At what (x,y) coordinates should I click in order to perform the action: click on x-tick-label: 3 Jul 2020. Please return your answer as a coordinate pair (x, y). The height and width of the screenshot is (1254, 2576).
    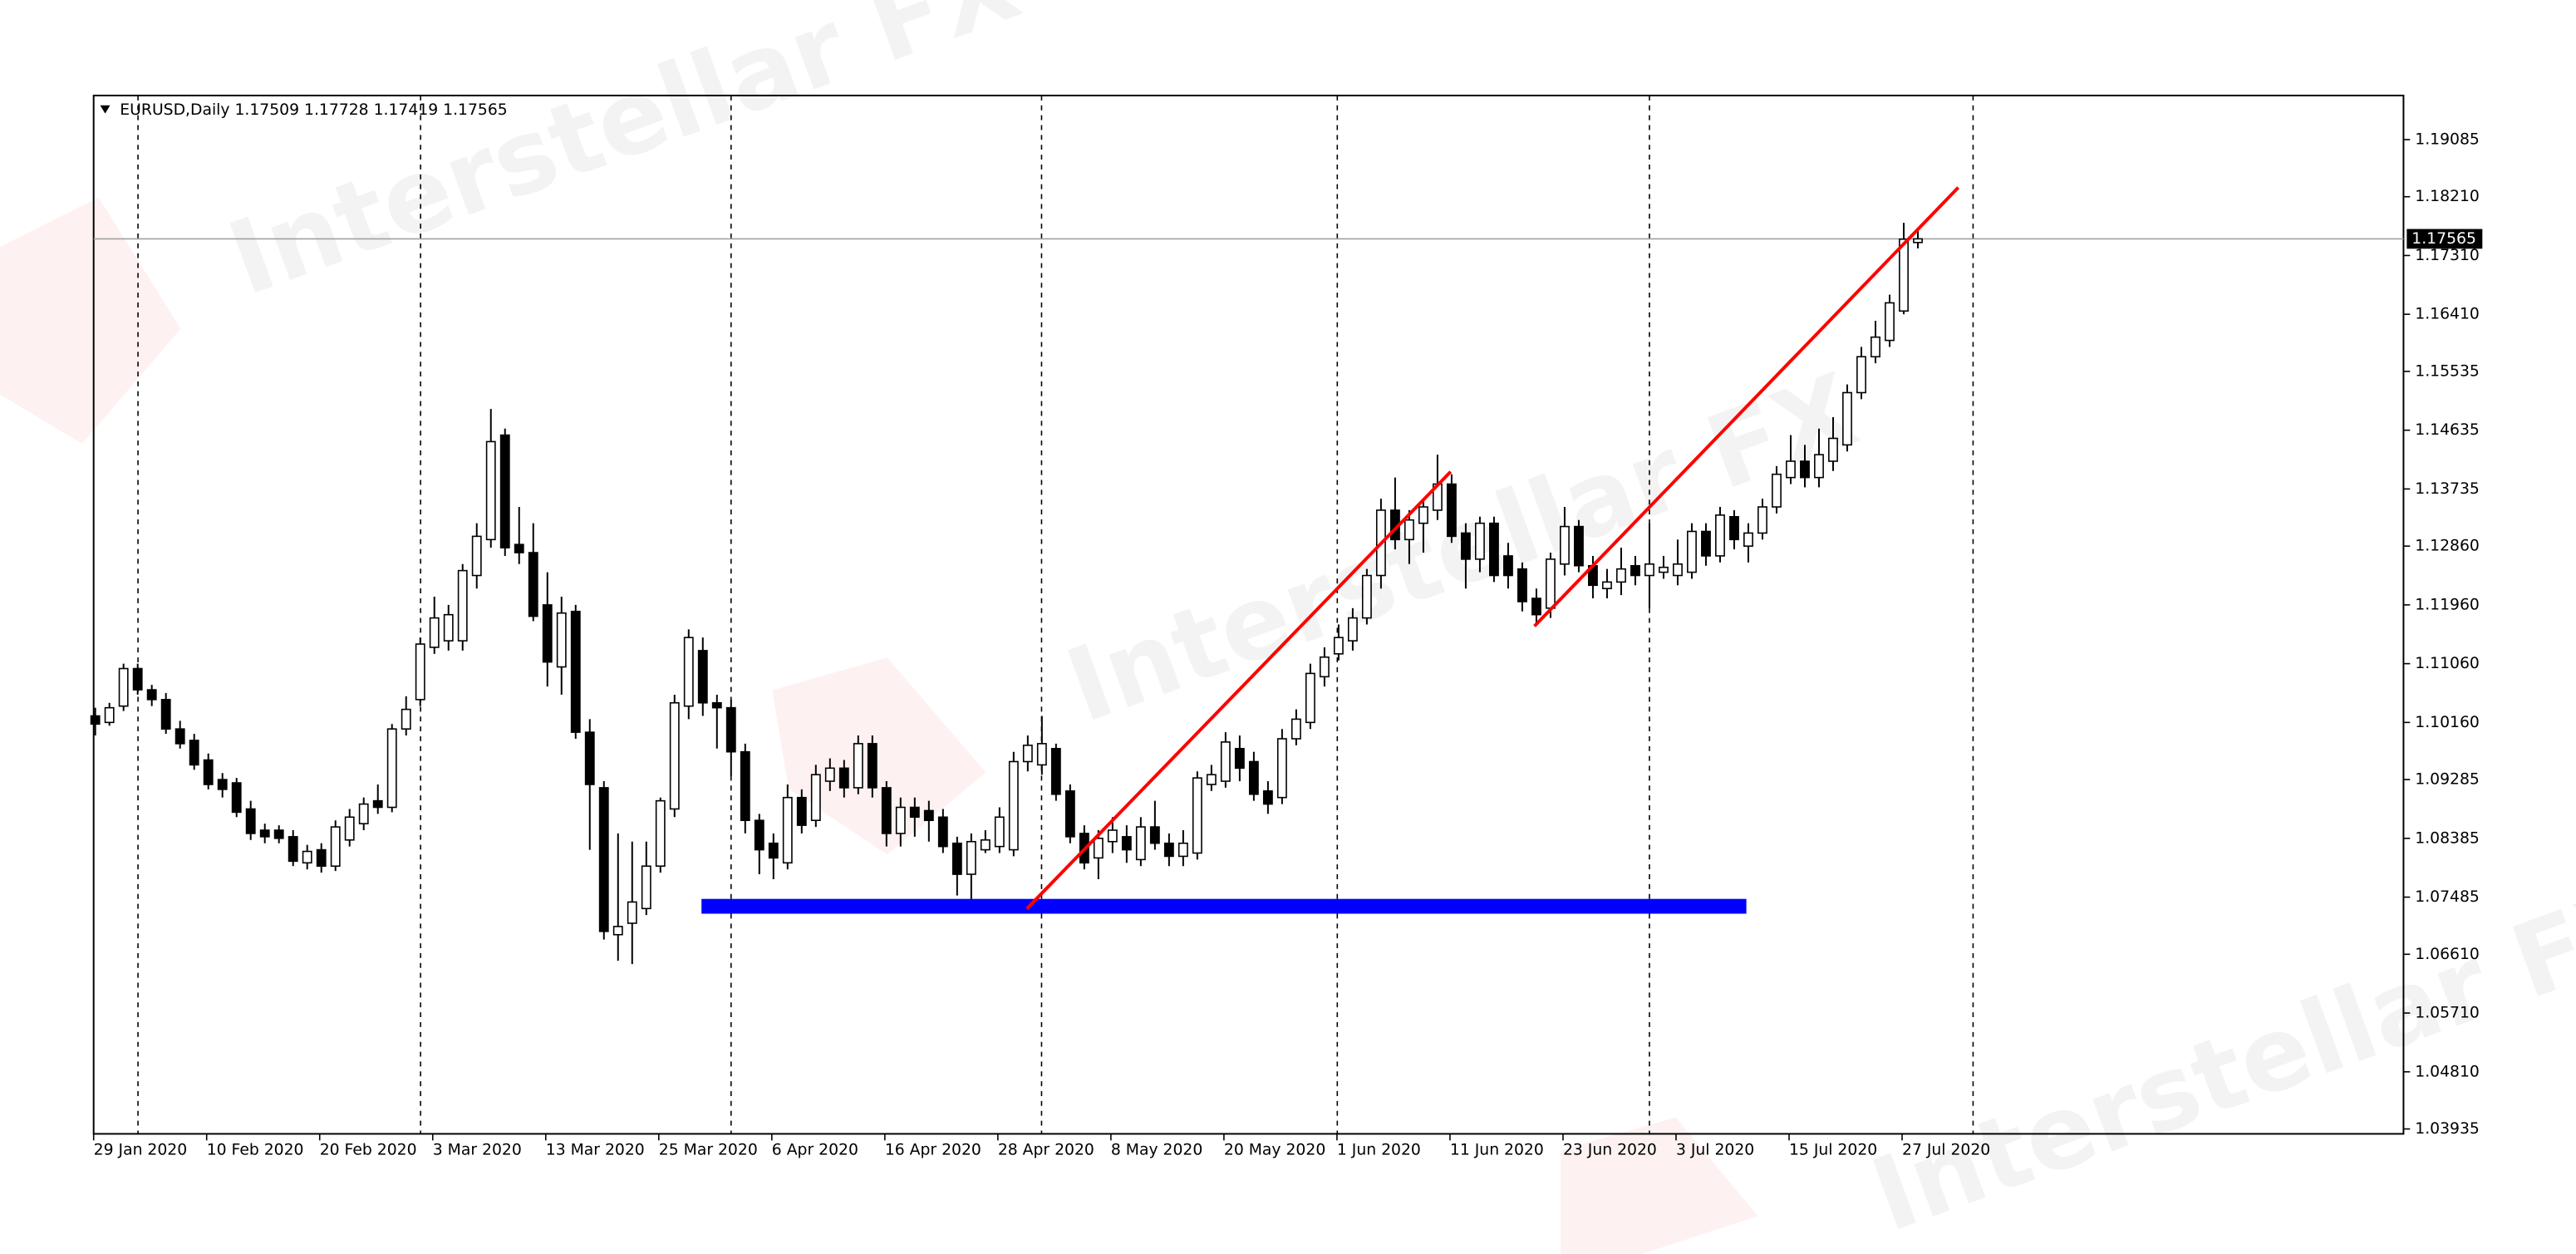
    Looking at the image, I should click on (1715, 1150).